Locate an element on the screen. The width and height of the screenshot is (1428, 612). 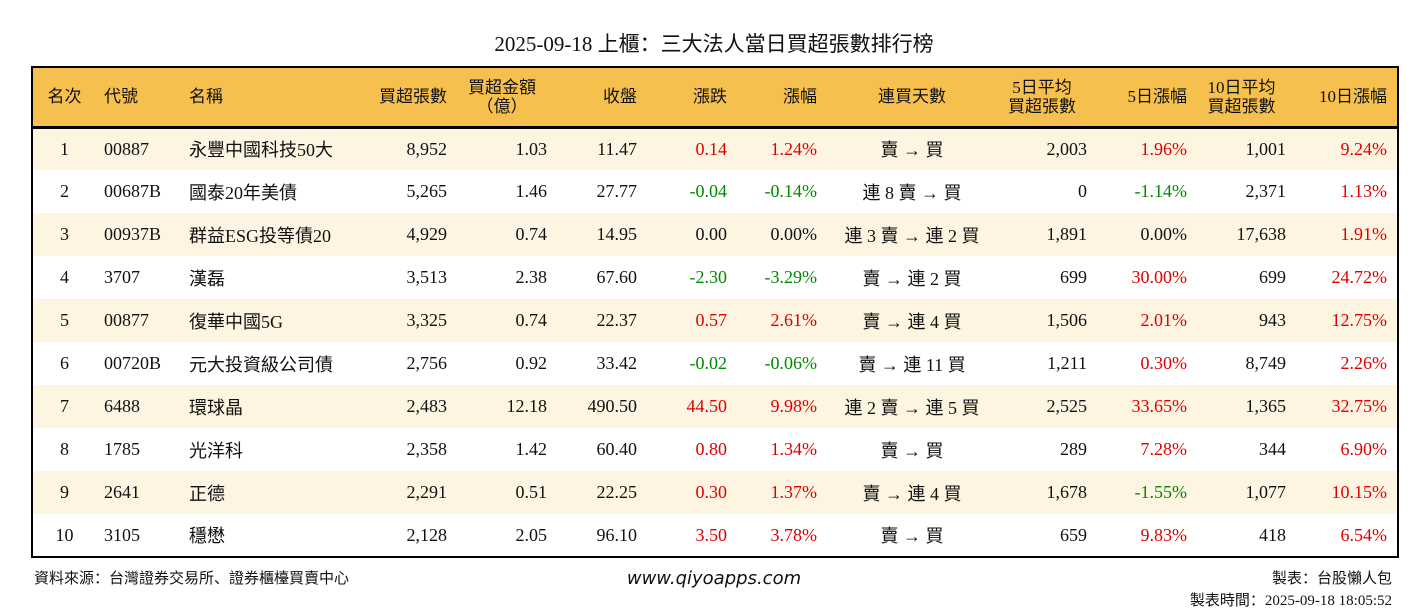
cell-close: 96.10 is located at coordinates (617, 534).